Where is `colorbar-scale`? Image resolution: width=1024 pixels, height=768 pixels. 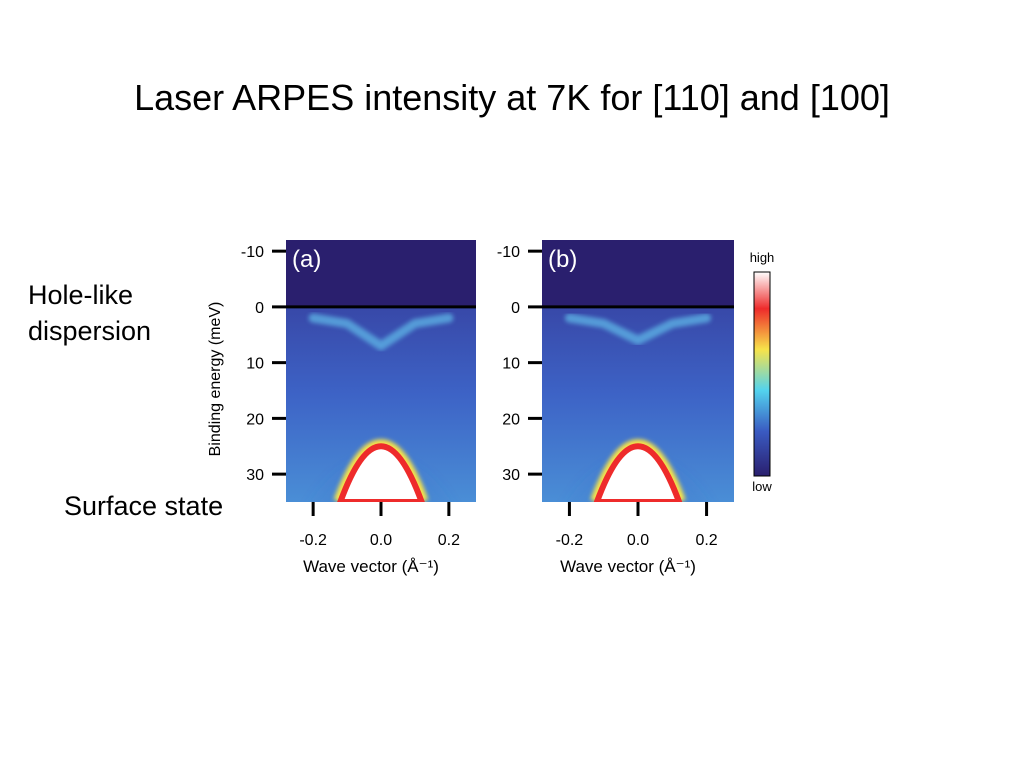 colorbar-scale is located at coordinates (762, 374).